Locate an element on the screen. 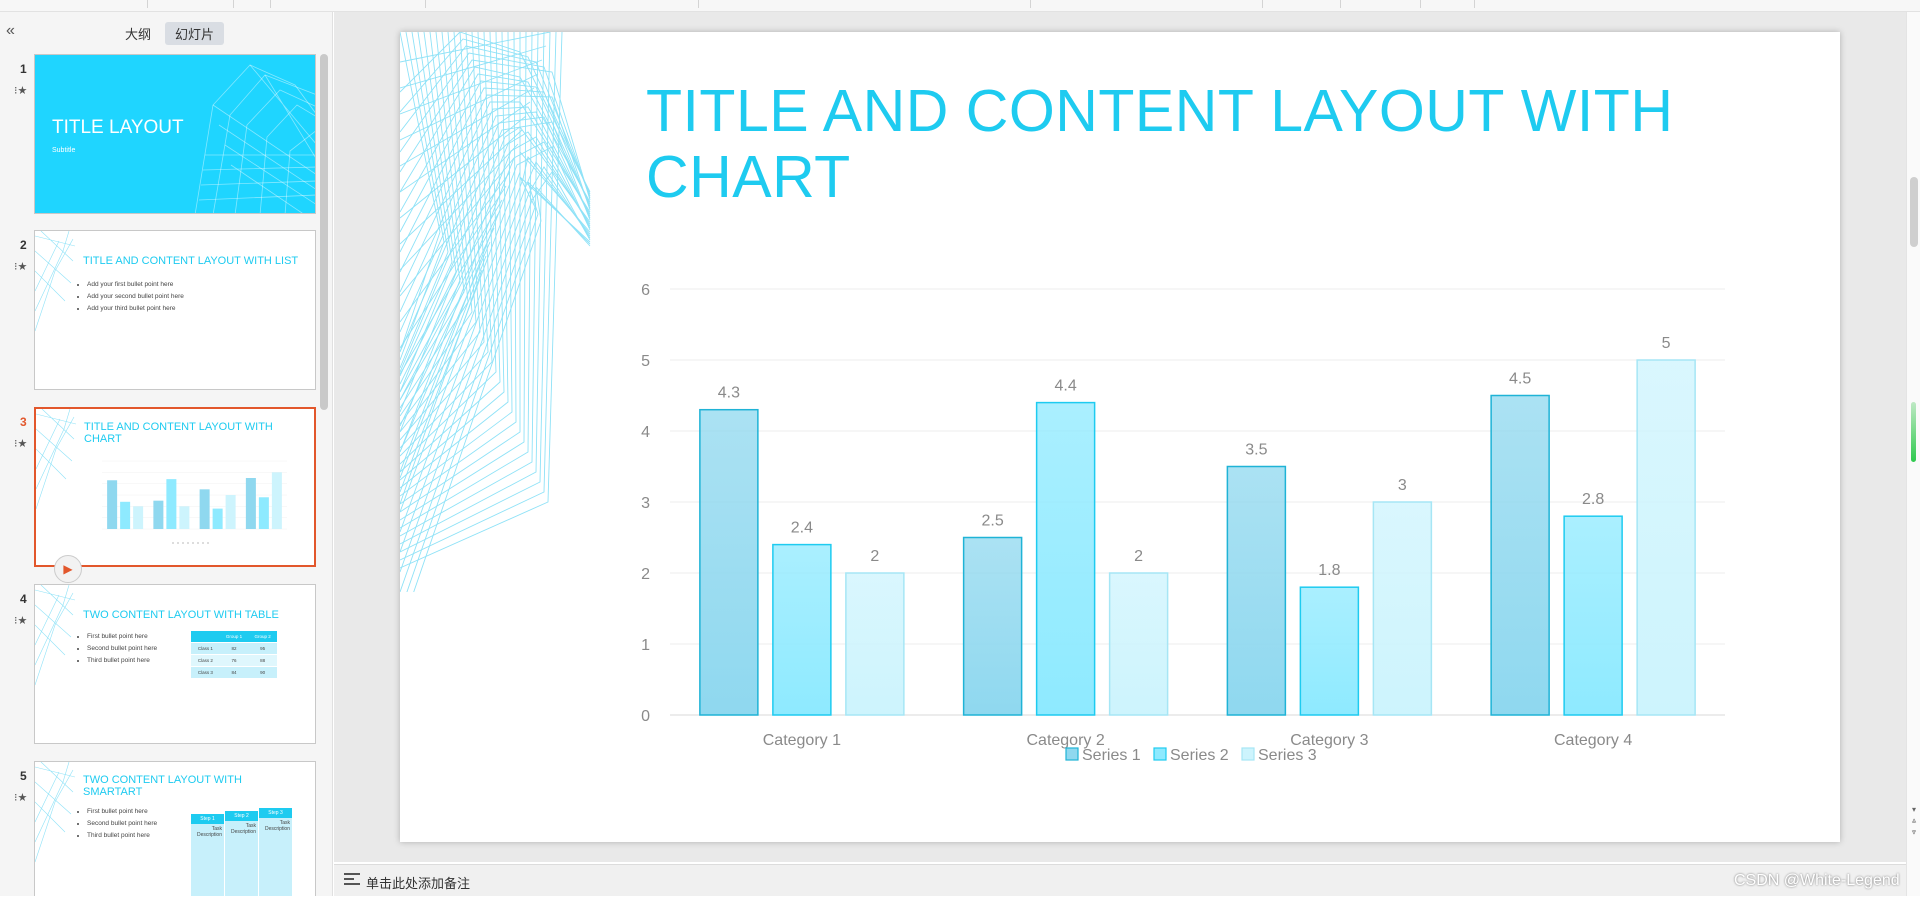 The height and width of the screenshot is (900, 1920). view-tabs: 大纲 幻灯片 is located at coordinates (170, 33).